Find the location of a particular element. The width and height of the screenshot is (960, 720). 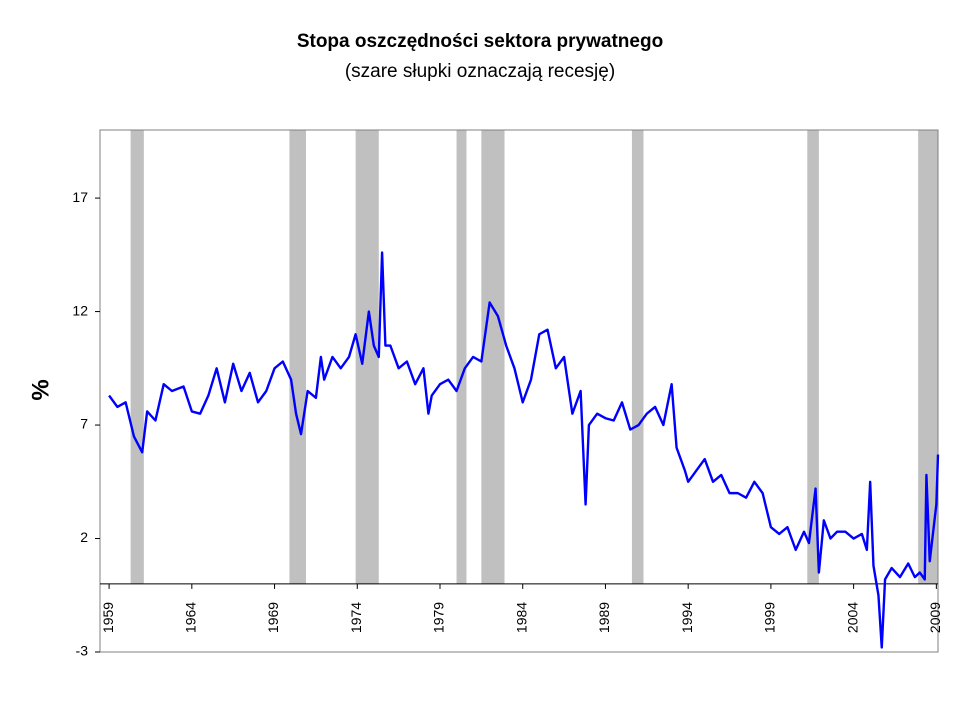

x-tick-label: 1999 is located at coordinates (770, 617).